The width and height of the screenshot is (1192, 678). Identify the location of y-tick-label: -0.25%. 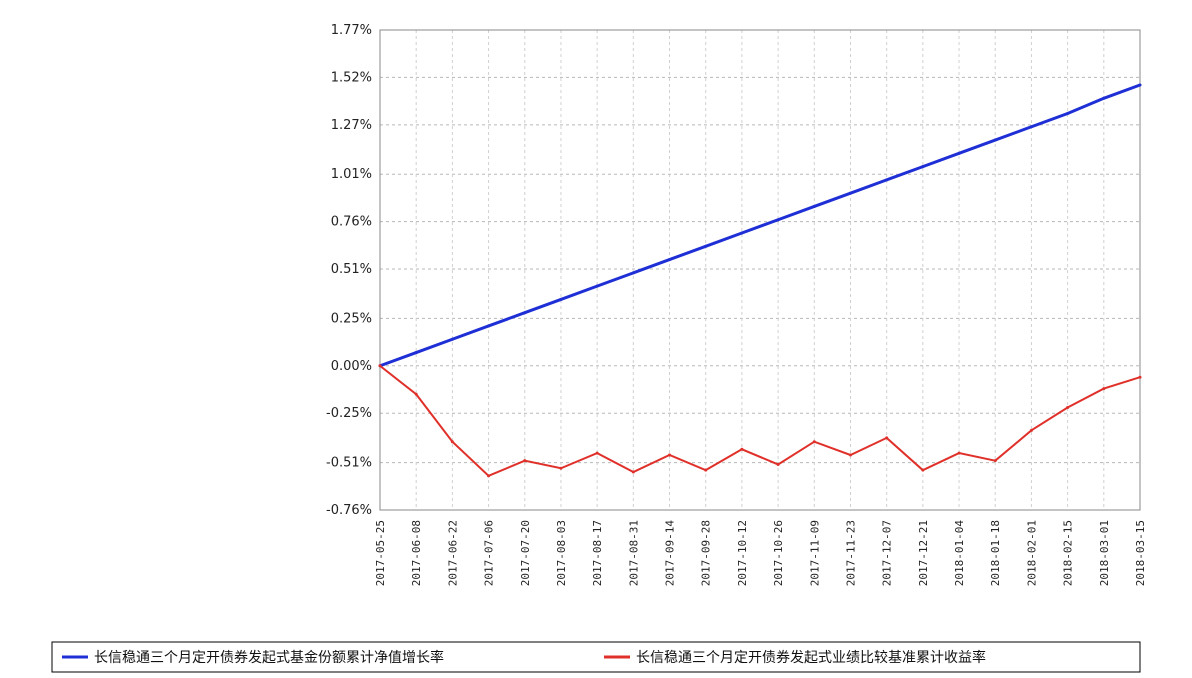
(349, 413).